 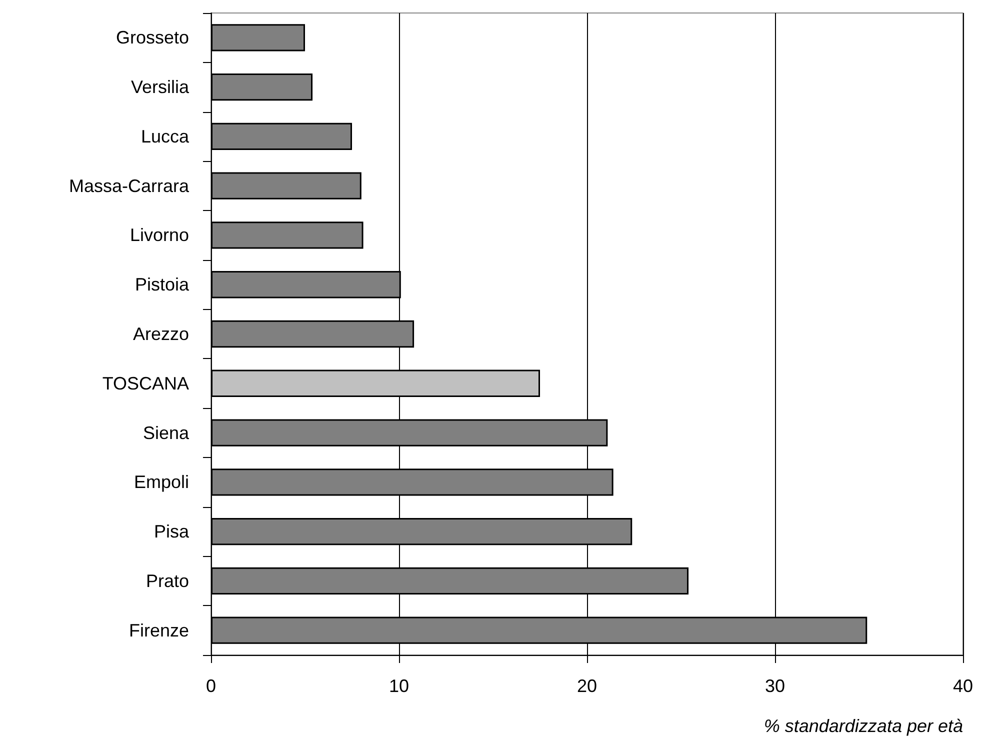 What do you see at coordinates (159, 235) in the screenshot?
I see `y-tick-label: Livorno` at bounding box center [159, 235].